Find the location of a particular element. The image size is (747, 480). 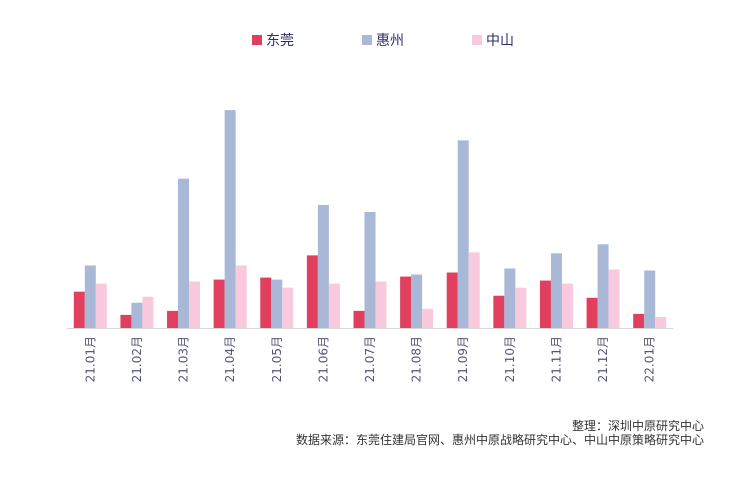

legend: 东莞 惠州 中山 is located at coordinates (383, 41).